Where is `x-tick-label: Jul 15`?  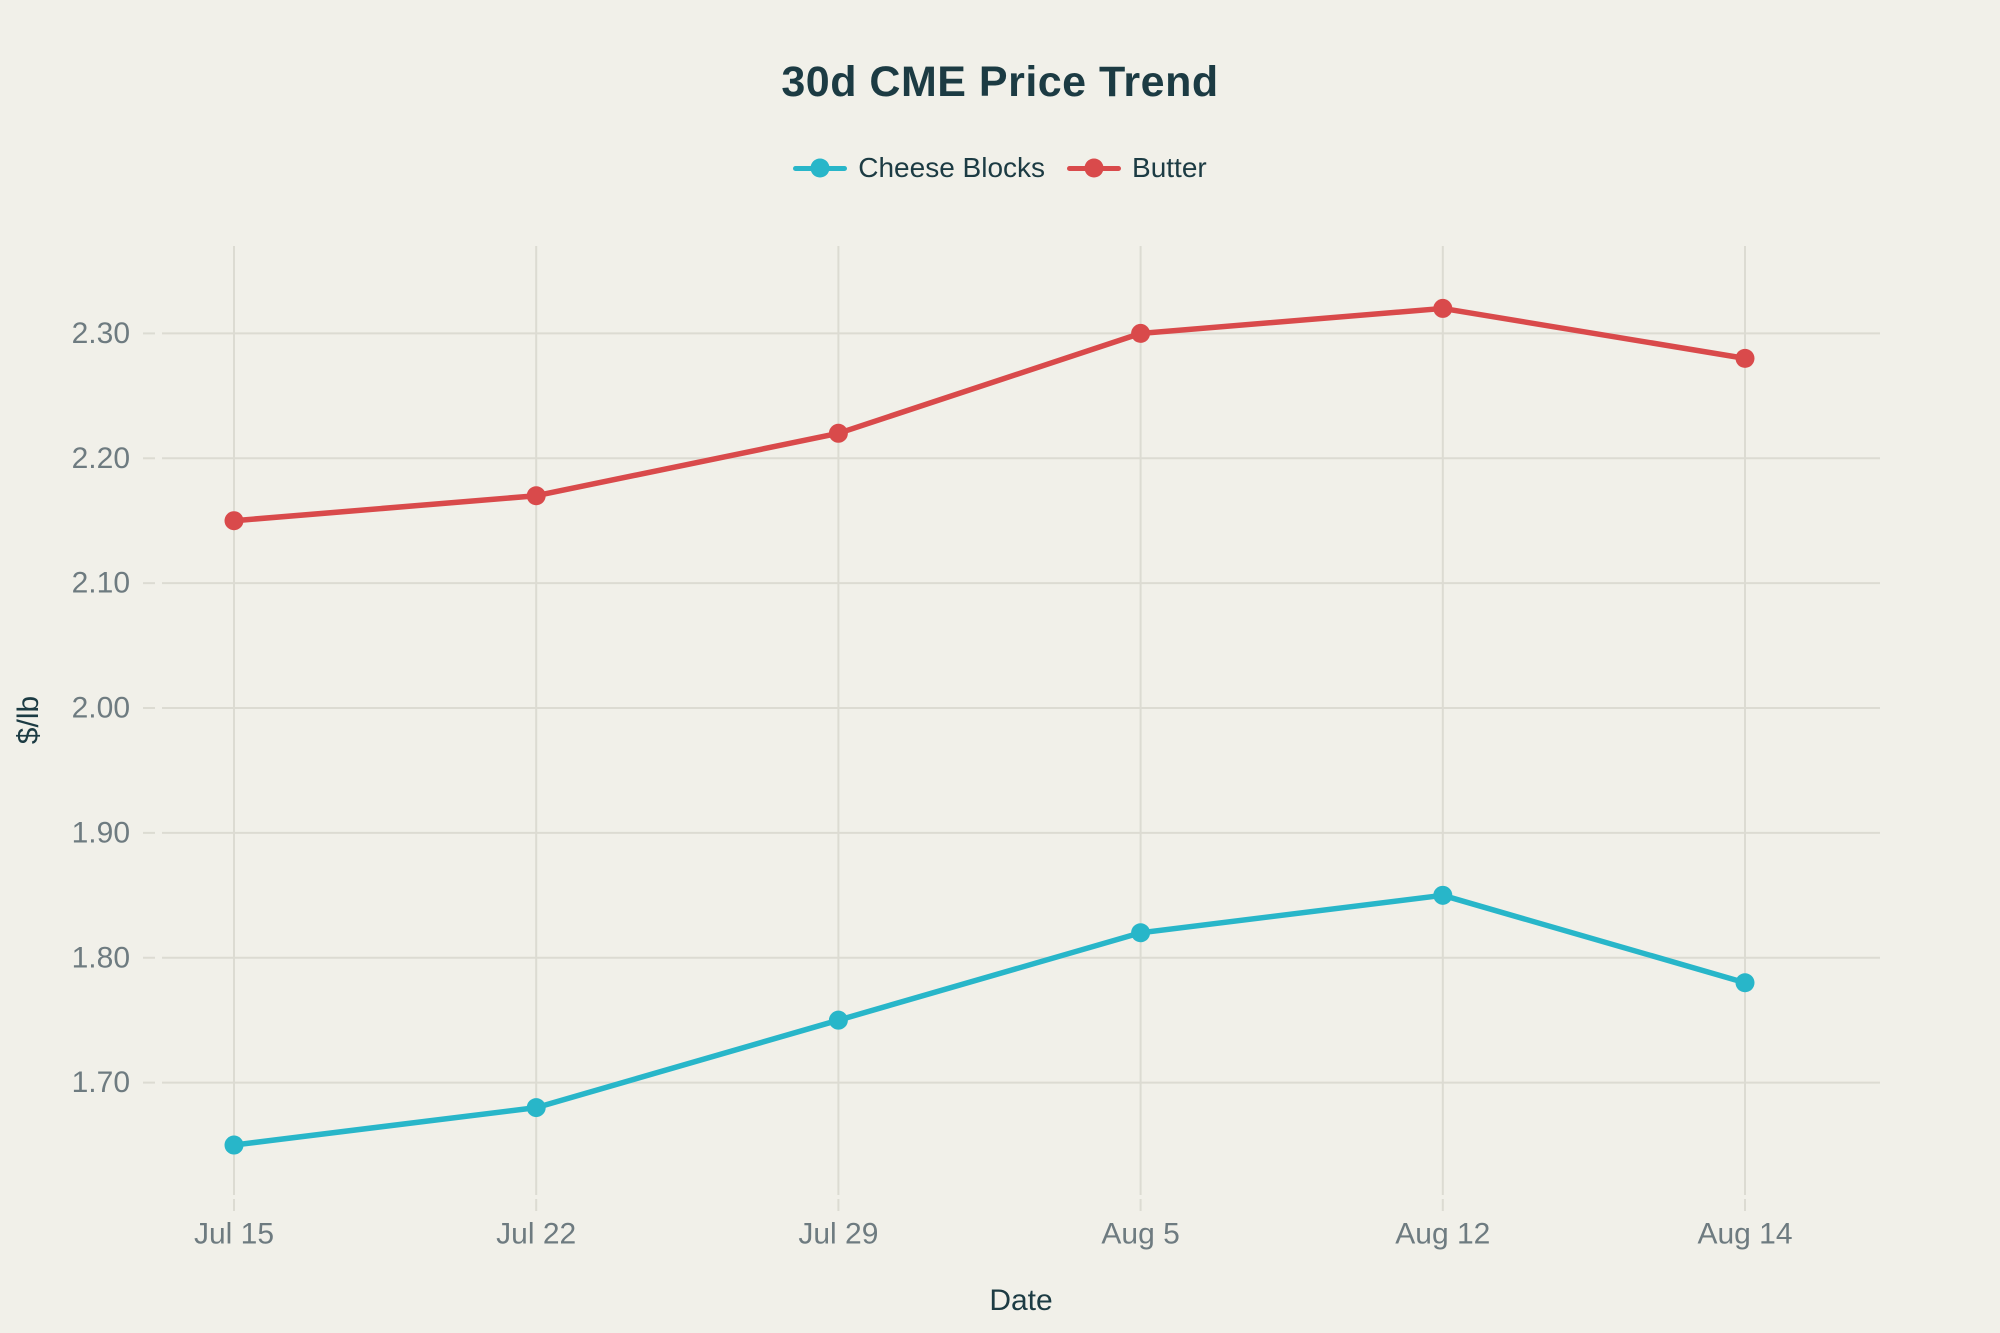 x-tick-label: Jul 15 is located at coordinates (234, 1234).